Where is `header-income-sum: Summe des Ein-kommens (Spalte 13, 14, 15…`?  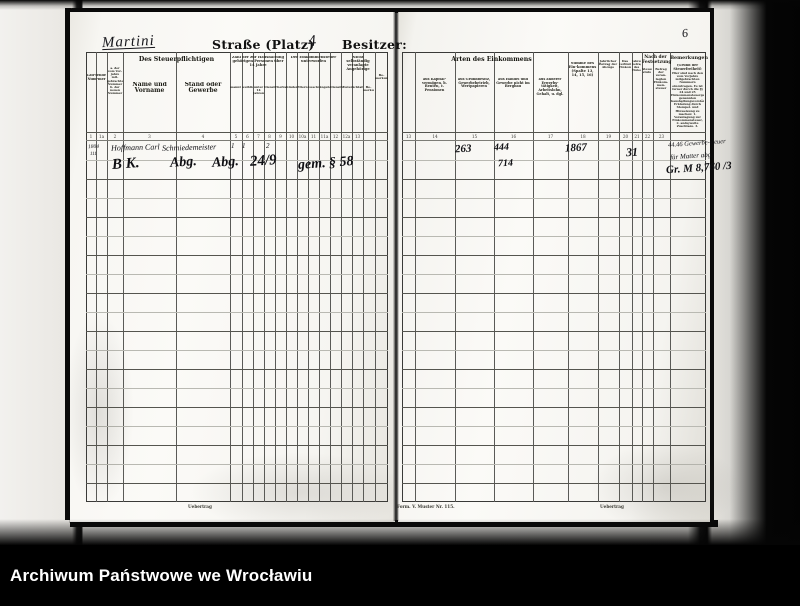 header-income-sum: Summe des Ein-kommens (Spalte 13, 14, 15… is located at coordinates (582, 69).